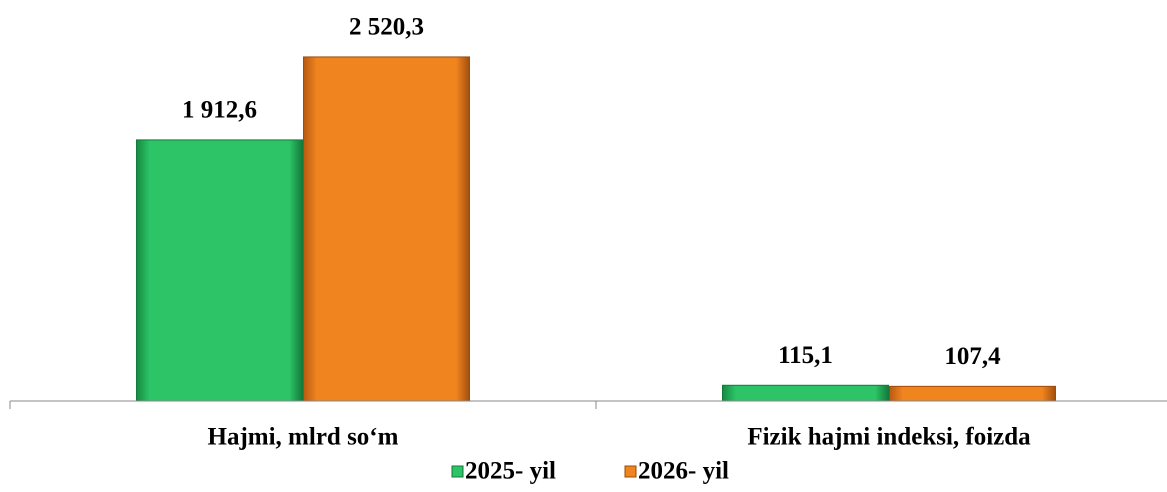 This screenshot has height=492, width=1167. What do you see at coordinates (386, 27) in the screenshot?
I see `value-label: 2 520,3` at bounding box center [386, 27].